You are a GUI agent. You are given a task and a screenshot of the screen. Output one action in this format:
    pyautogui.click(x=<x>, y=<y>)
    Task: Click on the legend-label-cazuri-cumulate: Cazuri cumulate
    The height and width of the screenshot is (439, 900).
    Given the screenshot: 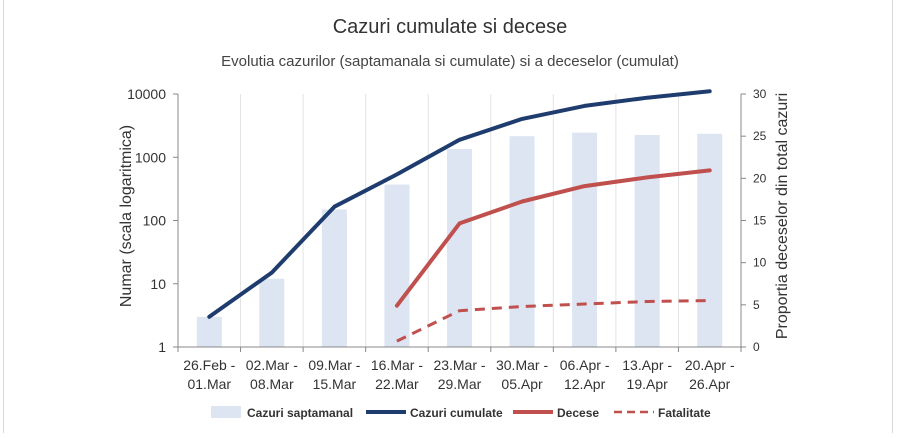 What is the action you would take?
    pyautogui.click(x=456, y=413)
    